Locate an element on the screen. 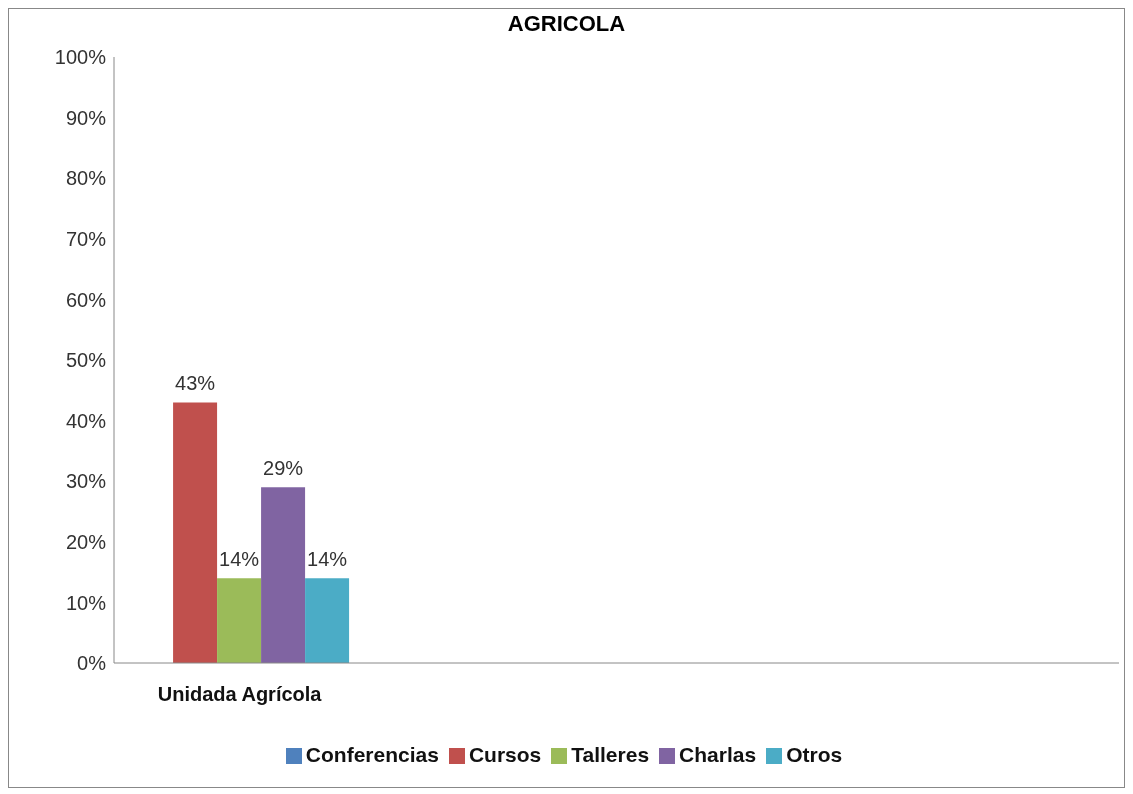 This screenshot has height=794, width=1133. legend-label: Talleres is located at coordinates (610, 754).